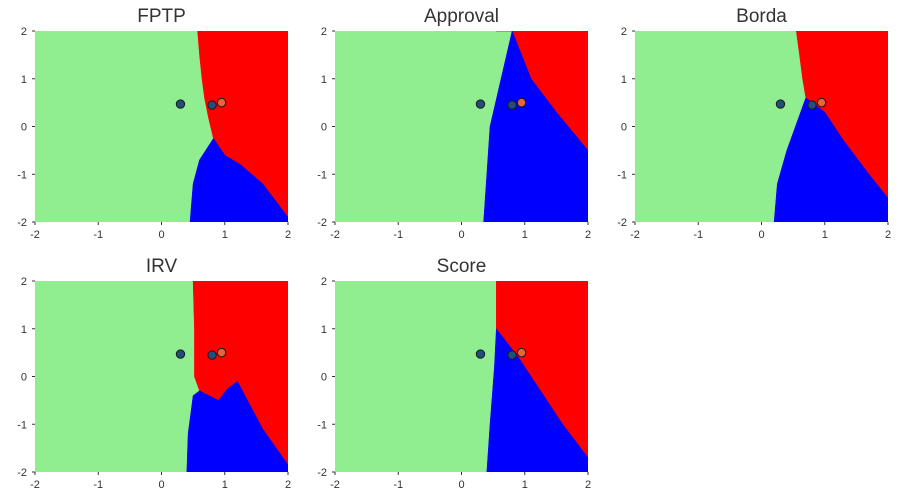 Image resolution: width=900 pixels, height=500 pixels. Describe the element at coordinates (162, 266) in the screenshot. I see `chart-title: IRV` at that location.